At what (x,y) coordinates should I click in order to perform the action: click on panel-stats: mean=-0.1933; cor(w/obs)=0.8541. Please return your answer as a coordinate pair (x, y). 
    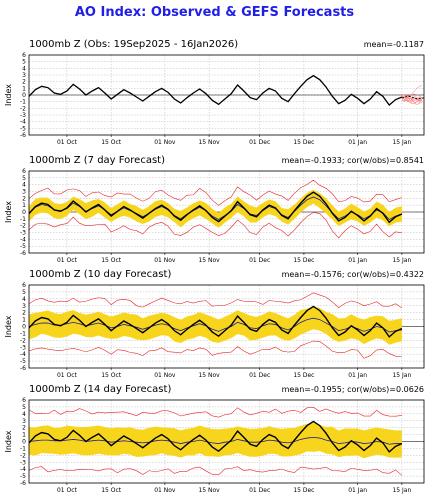
    Looking at the image, I should click on (353, 160).